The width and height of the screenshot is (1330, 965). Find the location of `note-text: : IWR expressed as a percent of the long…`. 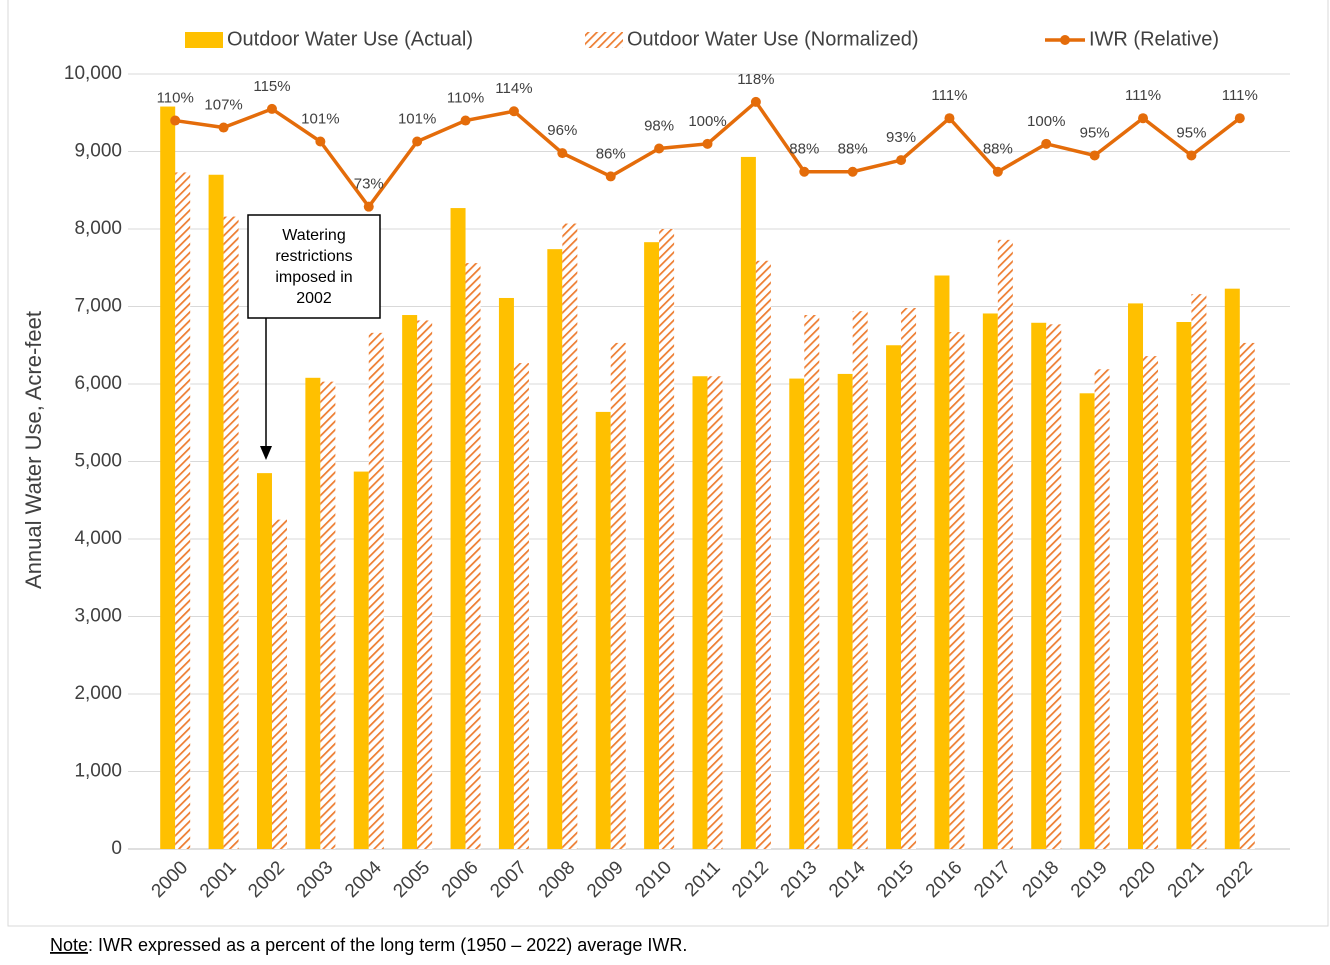

note-text: : IWR expressed as a percent of the long… is located at coordinates (387, 945).